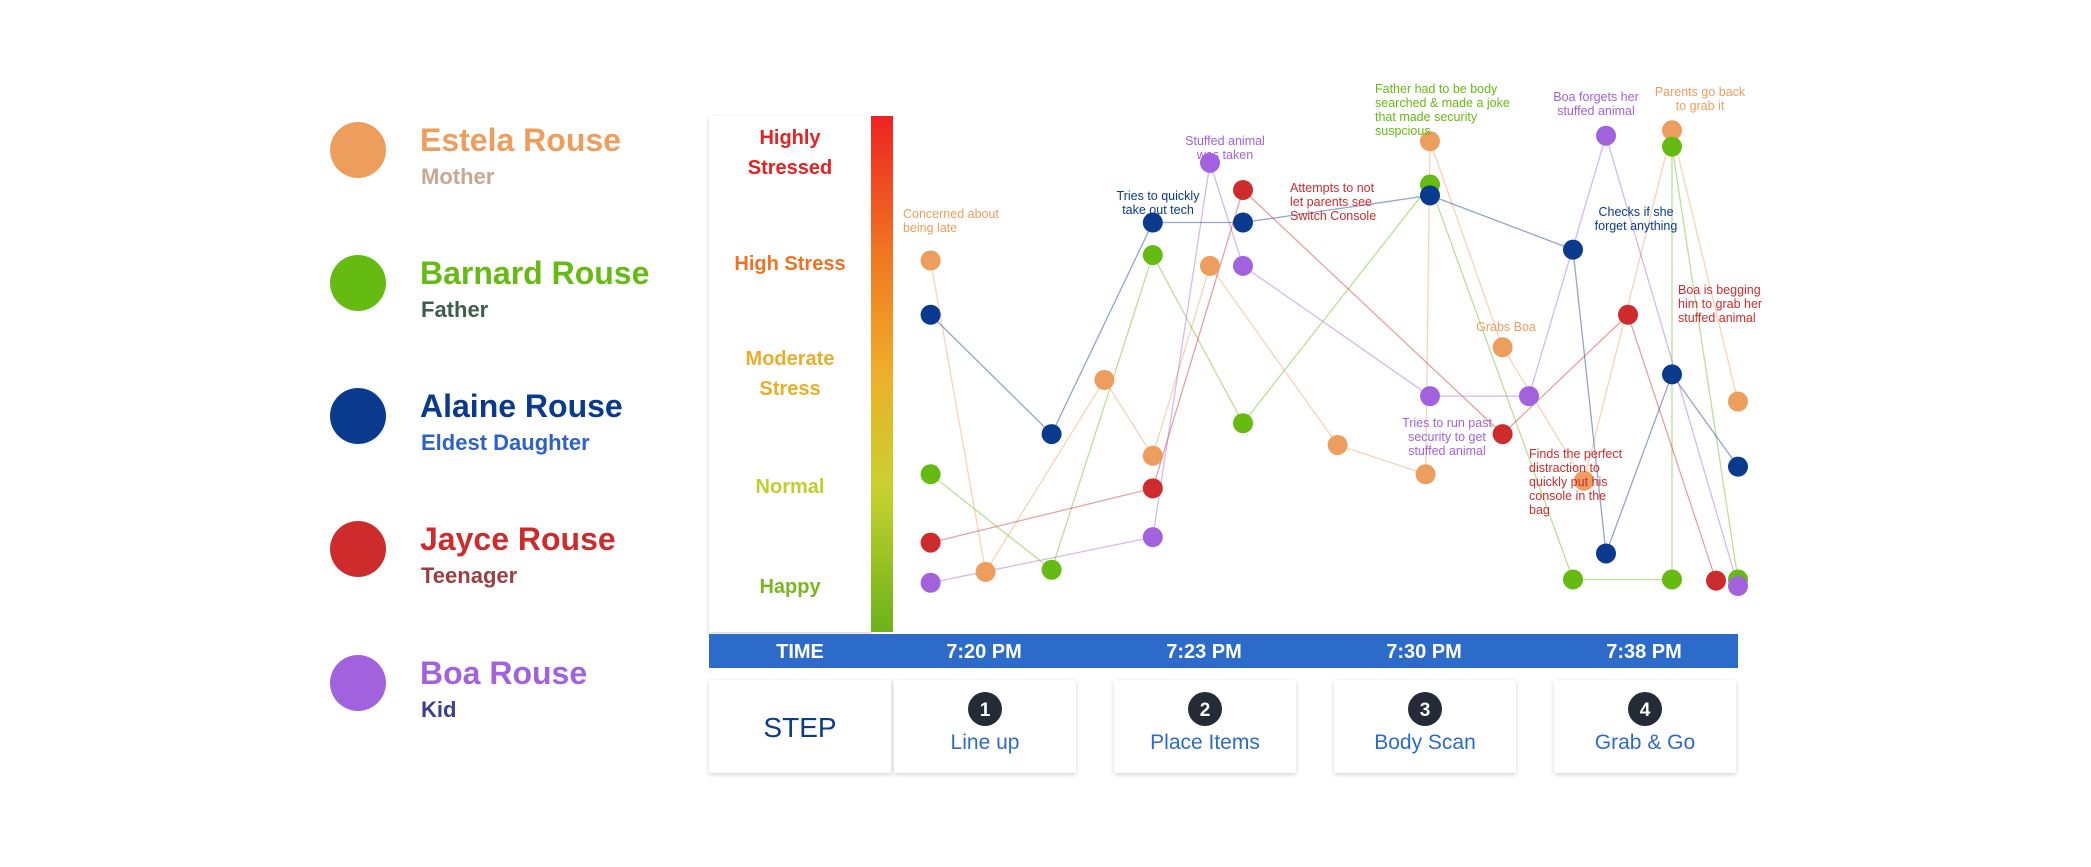  I want to click on annotation-a1: Concerned about, so click(951, 214).